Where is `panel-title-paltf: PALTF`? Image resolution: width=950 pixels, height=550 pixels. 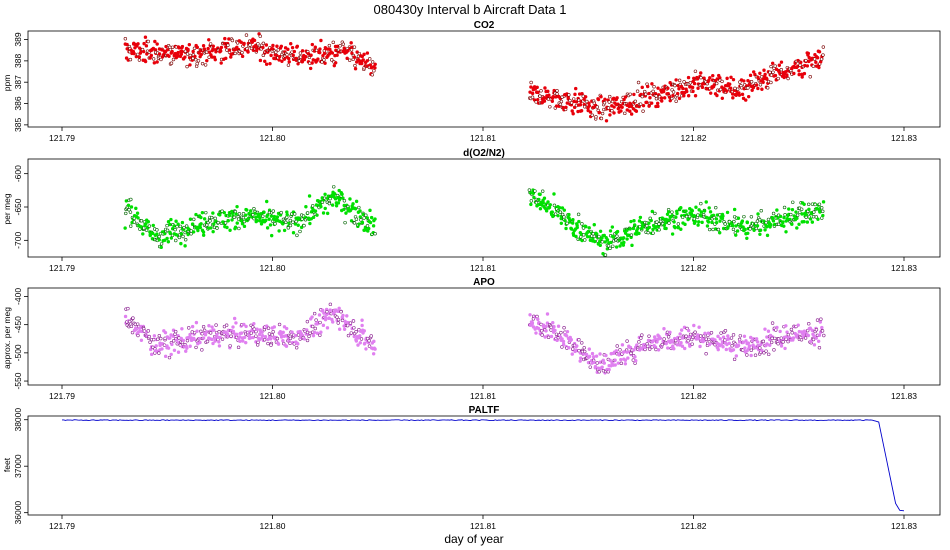 panel-title-paltf: PALTF is located at coordinates (484, 410).